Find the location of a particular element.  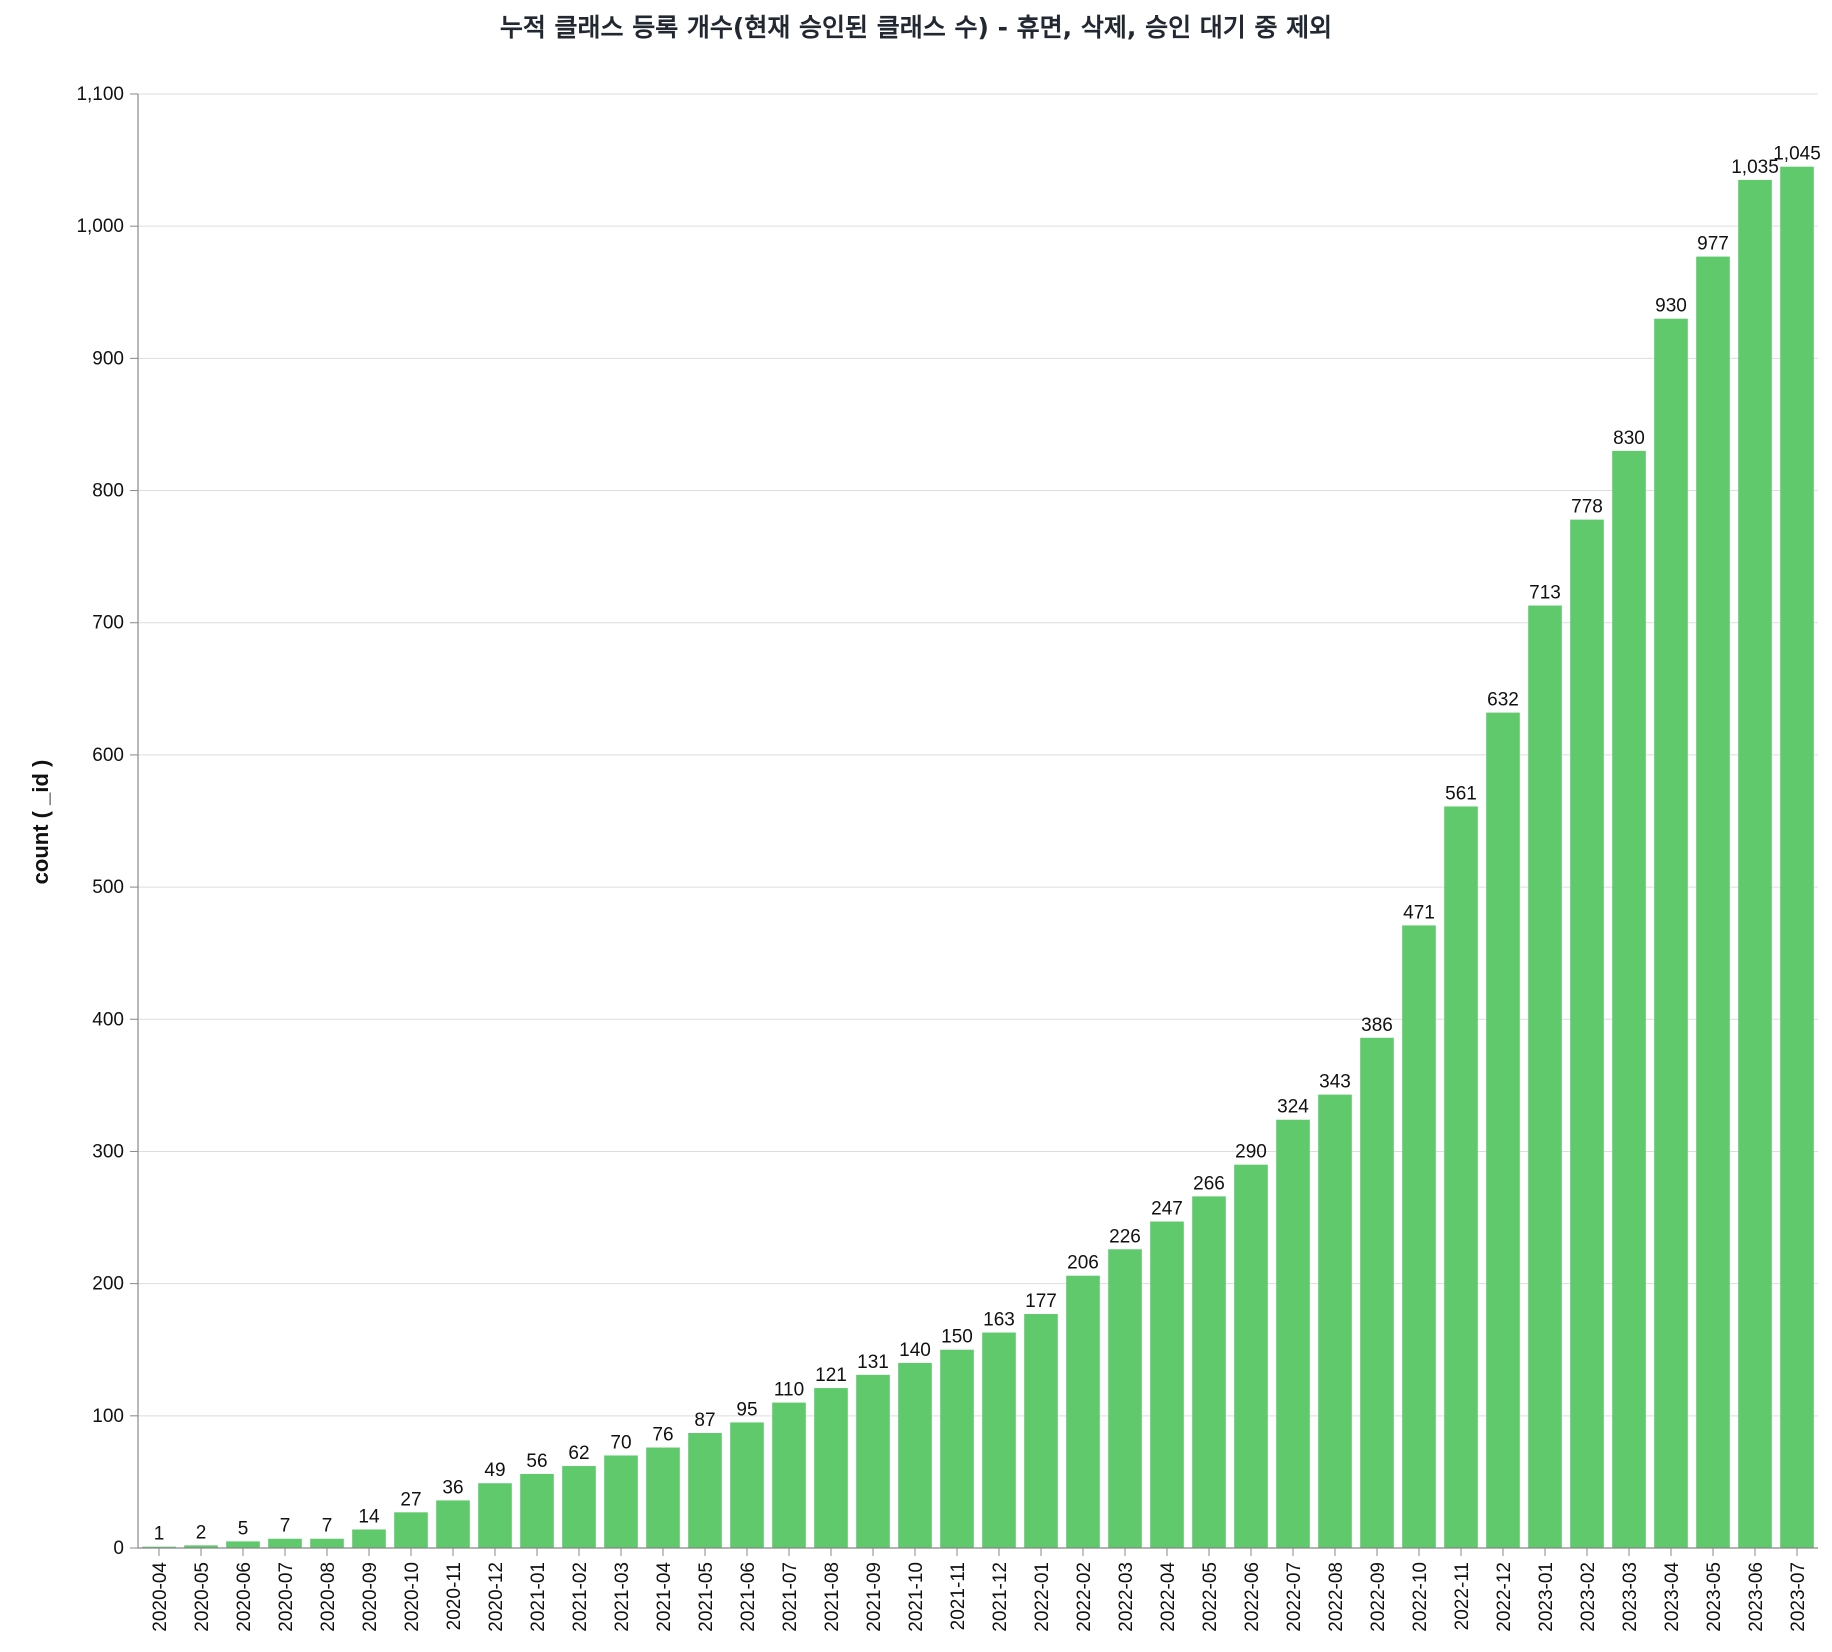

data-label: 36 is located at coordinates (452, 1487).